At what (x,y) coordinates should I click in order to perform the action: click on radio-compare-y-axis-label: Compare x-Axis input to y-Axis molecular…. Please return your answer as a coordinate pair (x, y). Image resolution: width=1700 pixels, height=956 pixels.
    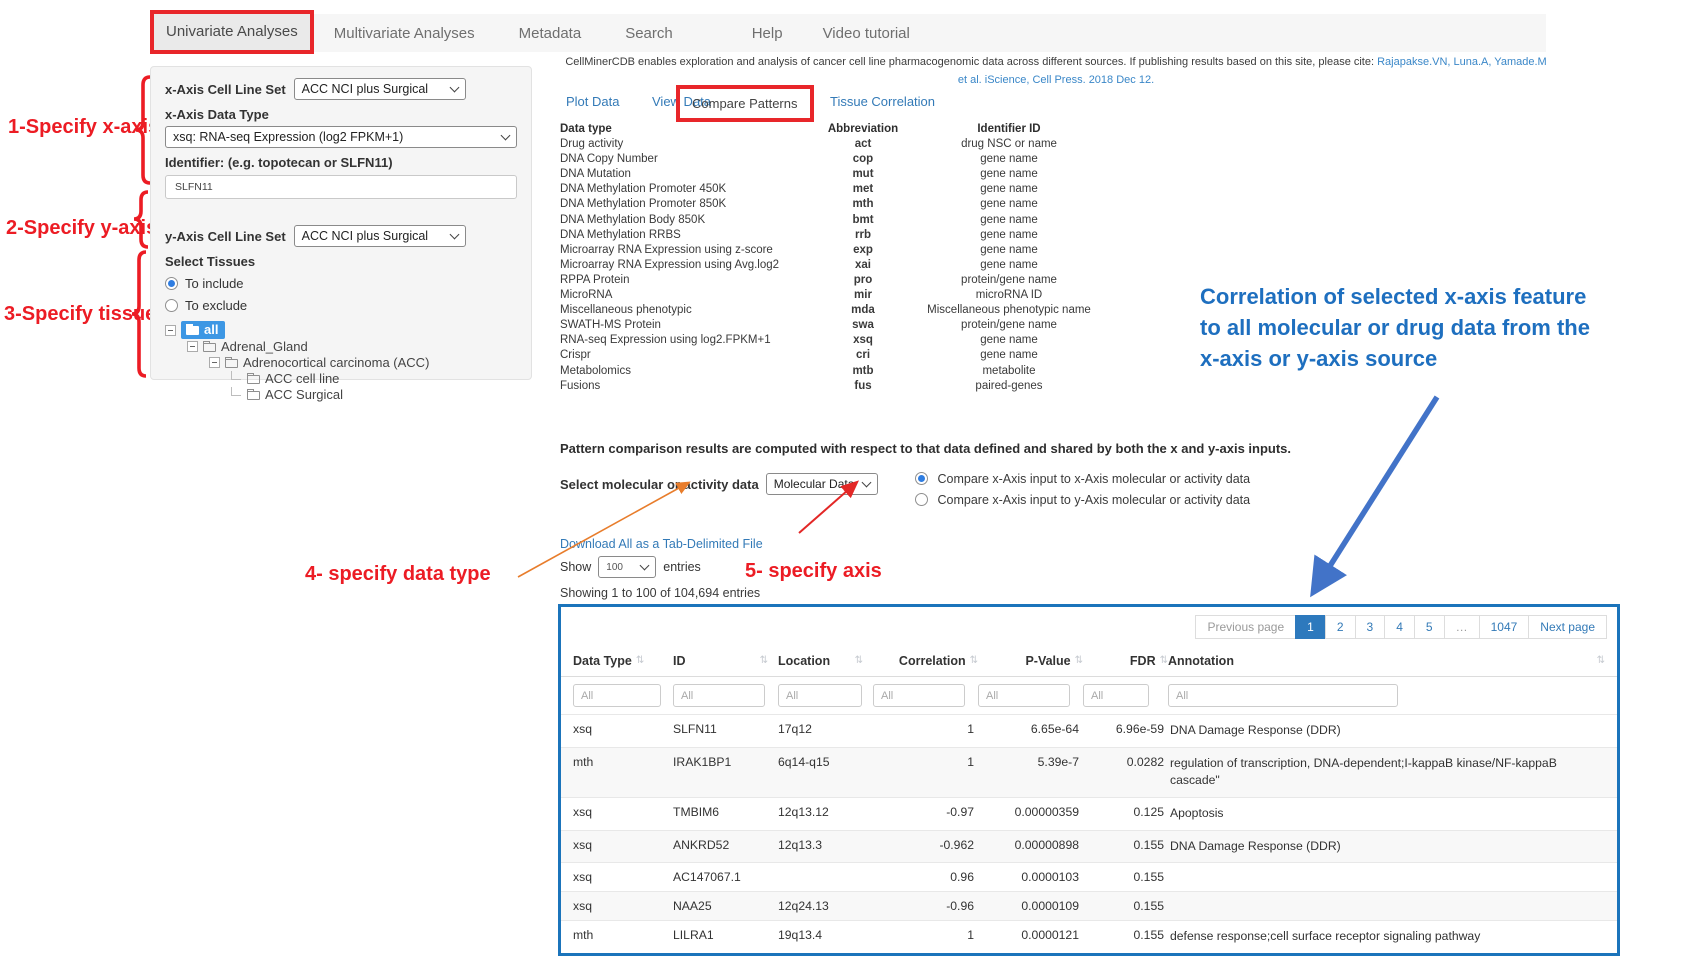
    Looking at the image, I should click on (1094, 500).